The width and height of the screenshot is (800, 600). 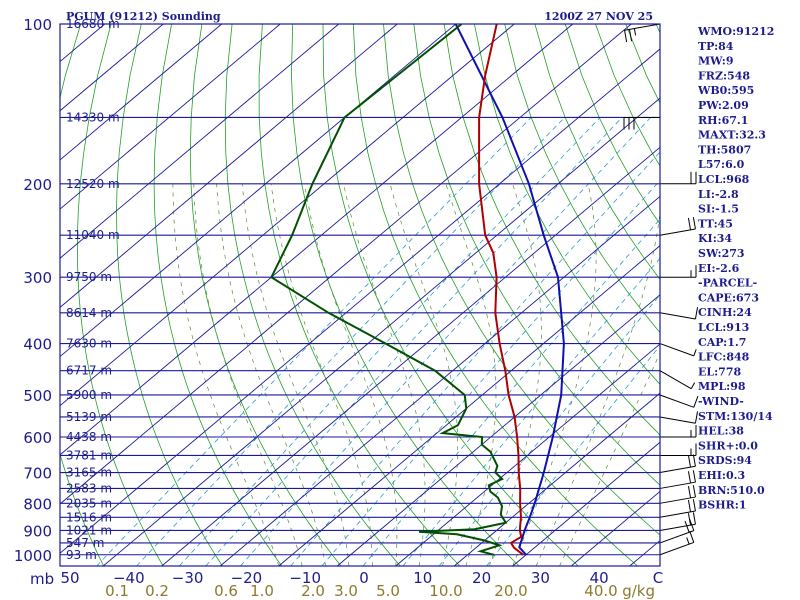 What do you see at coordinates (117, 591) in the screenshot?
I see `mixing-ratio-tick-label: 0.1` at bounding box center [117, 591].